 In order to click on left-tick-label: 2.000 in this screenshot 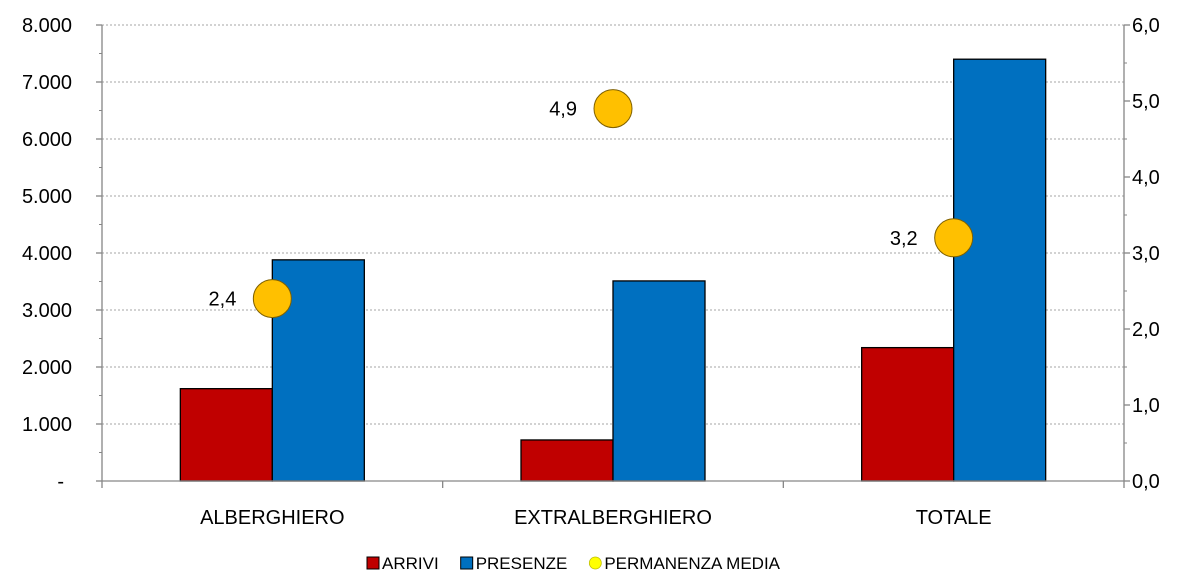, I will do `click(47, 368)`.